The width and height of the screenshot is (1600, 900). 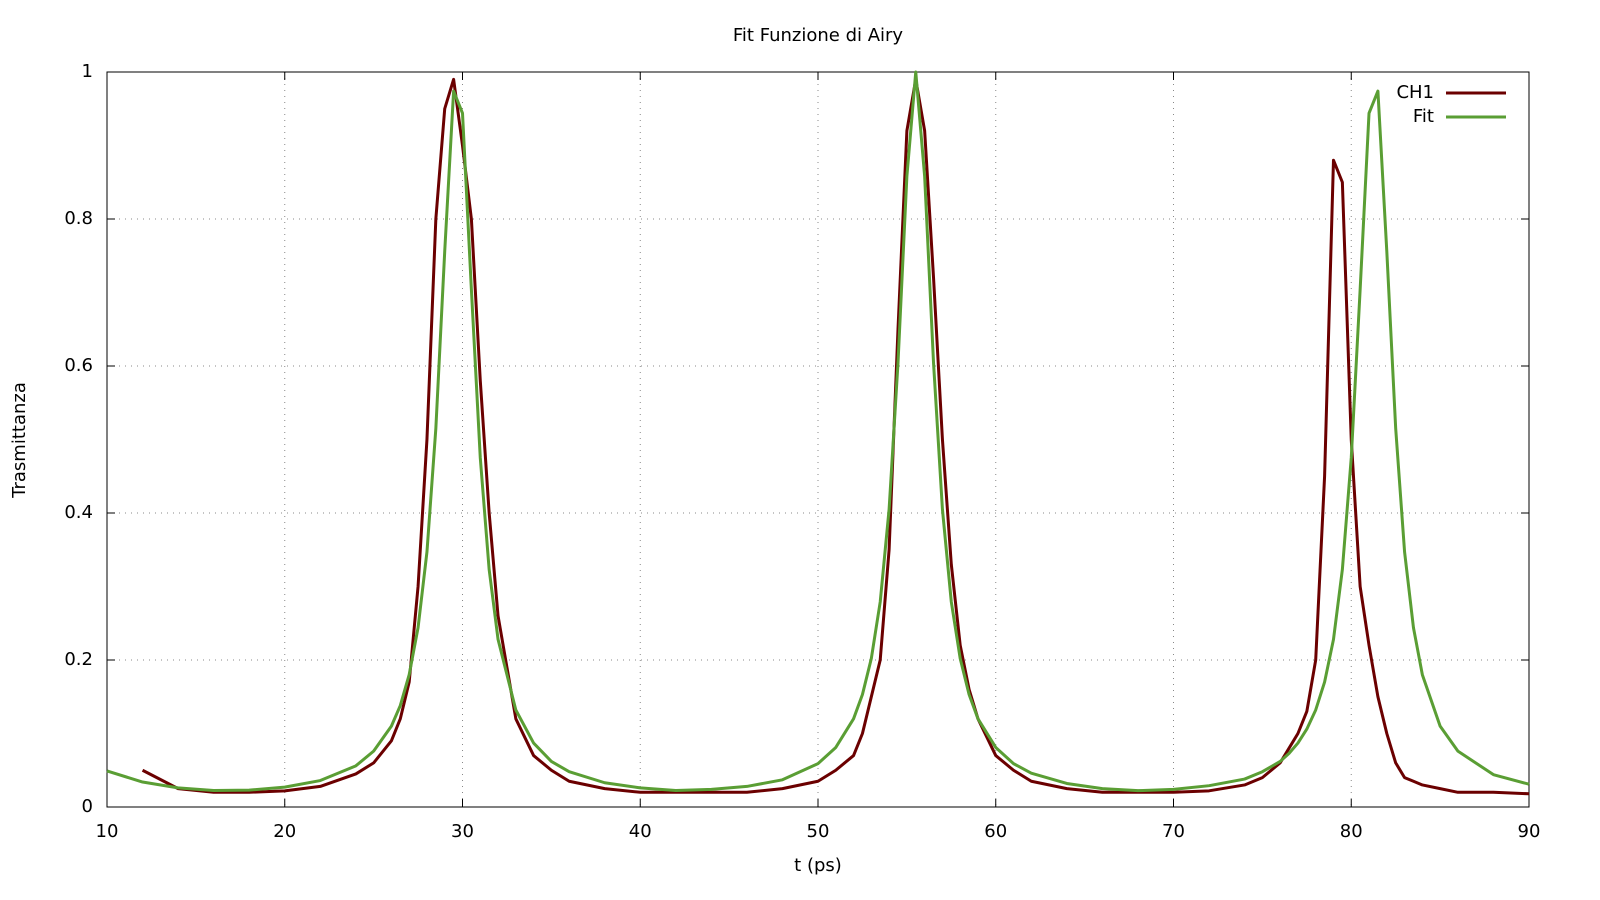 I want to click on x-tick-label: 80, so click(x=1351, y=831).